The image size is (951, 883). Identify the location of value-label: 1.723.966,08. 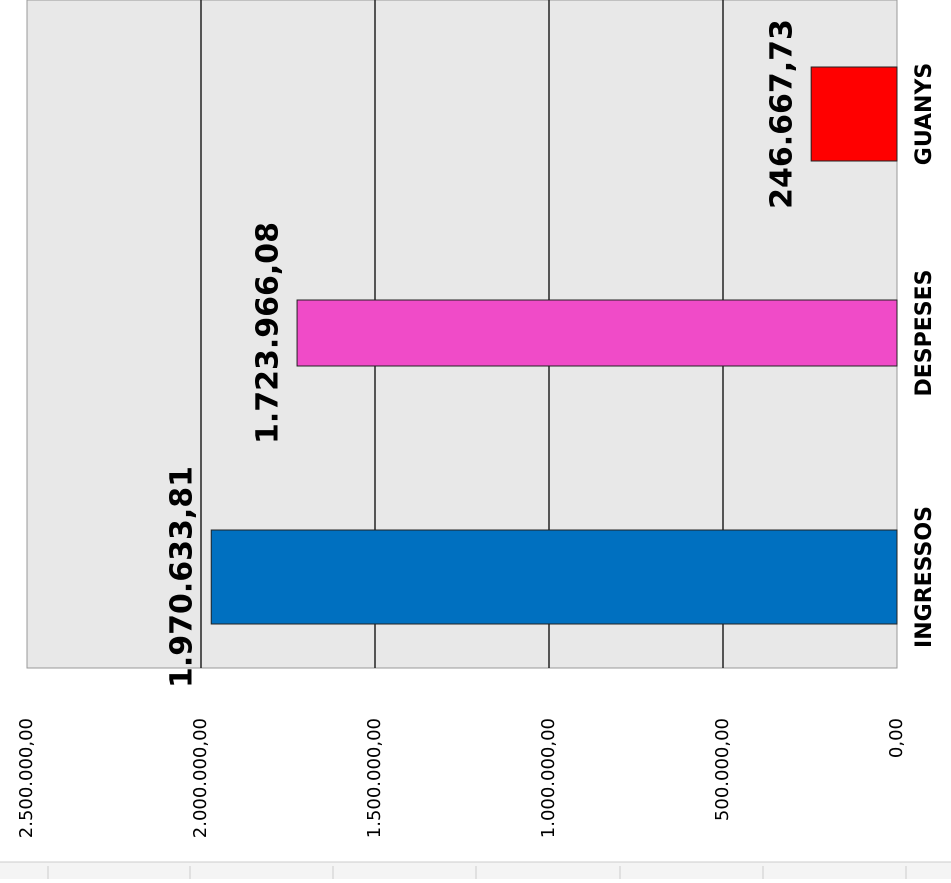
(268, 333).